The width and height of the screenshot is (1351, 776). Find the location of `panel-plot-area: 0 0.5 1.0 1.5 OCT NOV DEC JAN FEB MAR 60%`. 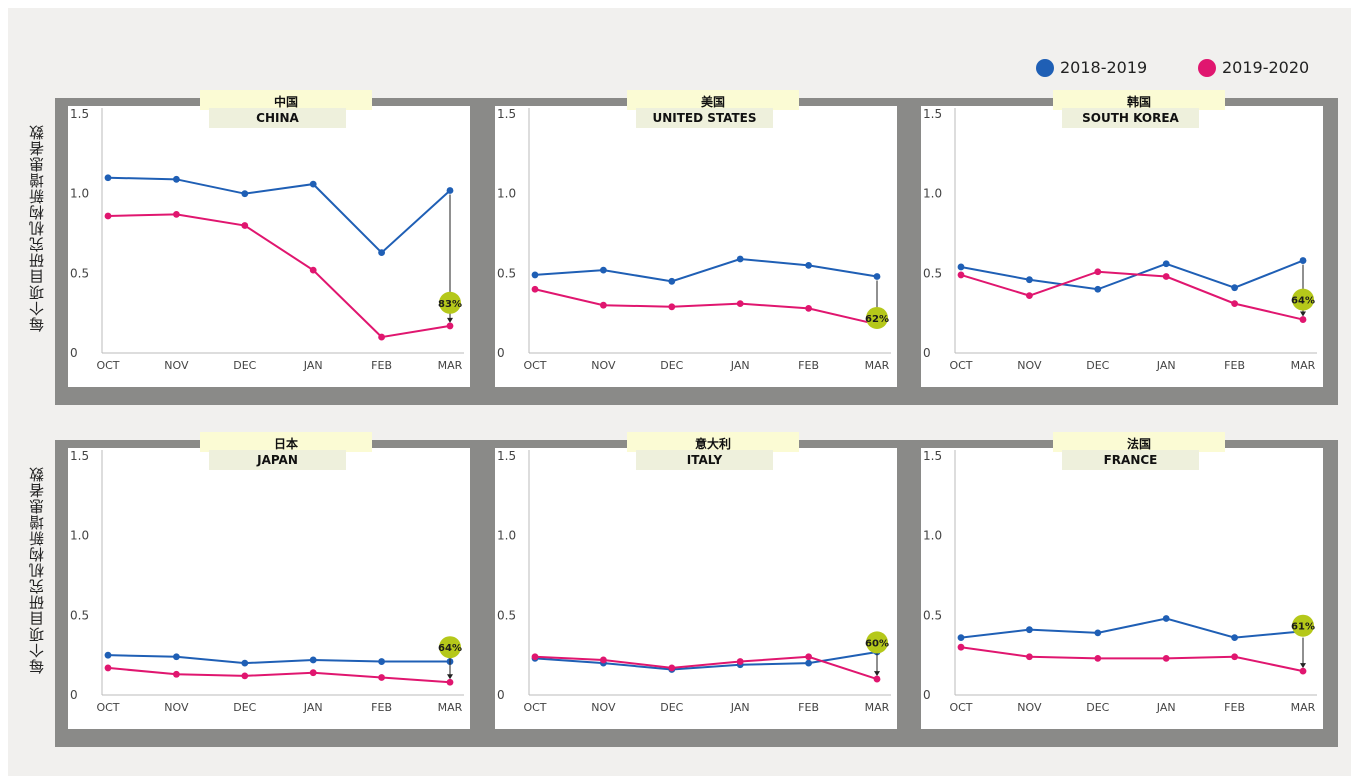

panel-plot-area: 0 0.5 1.0 1.5 OCT NOV DEC JAN FEB MAR 60% is located at coordinates (696, 588).